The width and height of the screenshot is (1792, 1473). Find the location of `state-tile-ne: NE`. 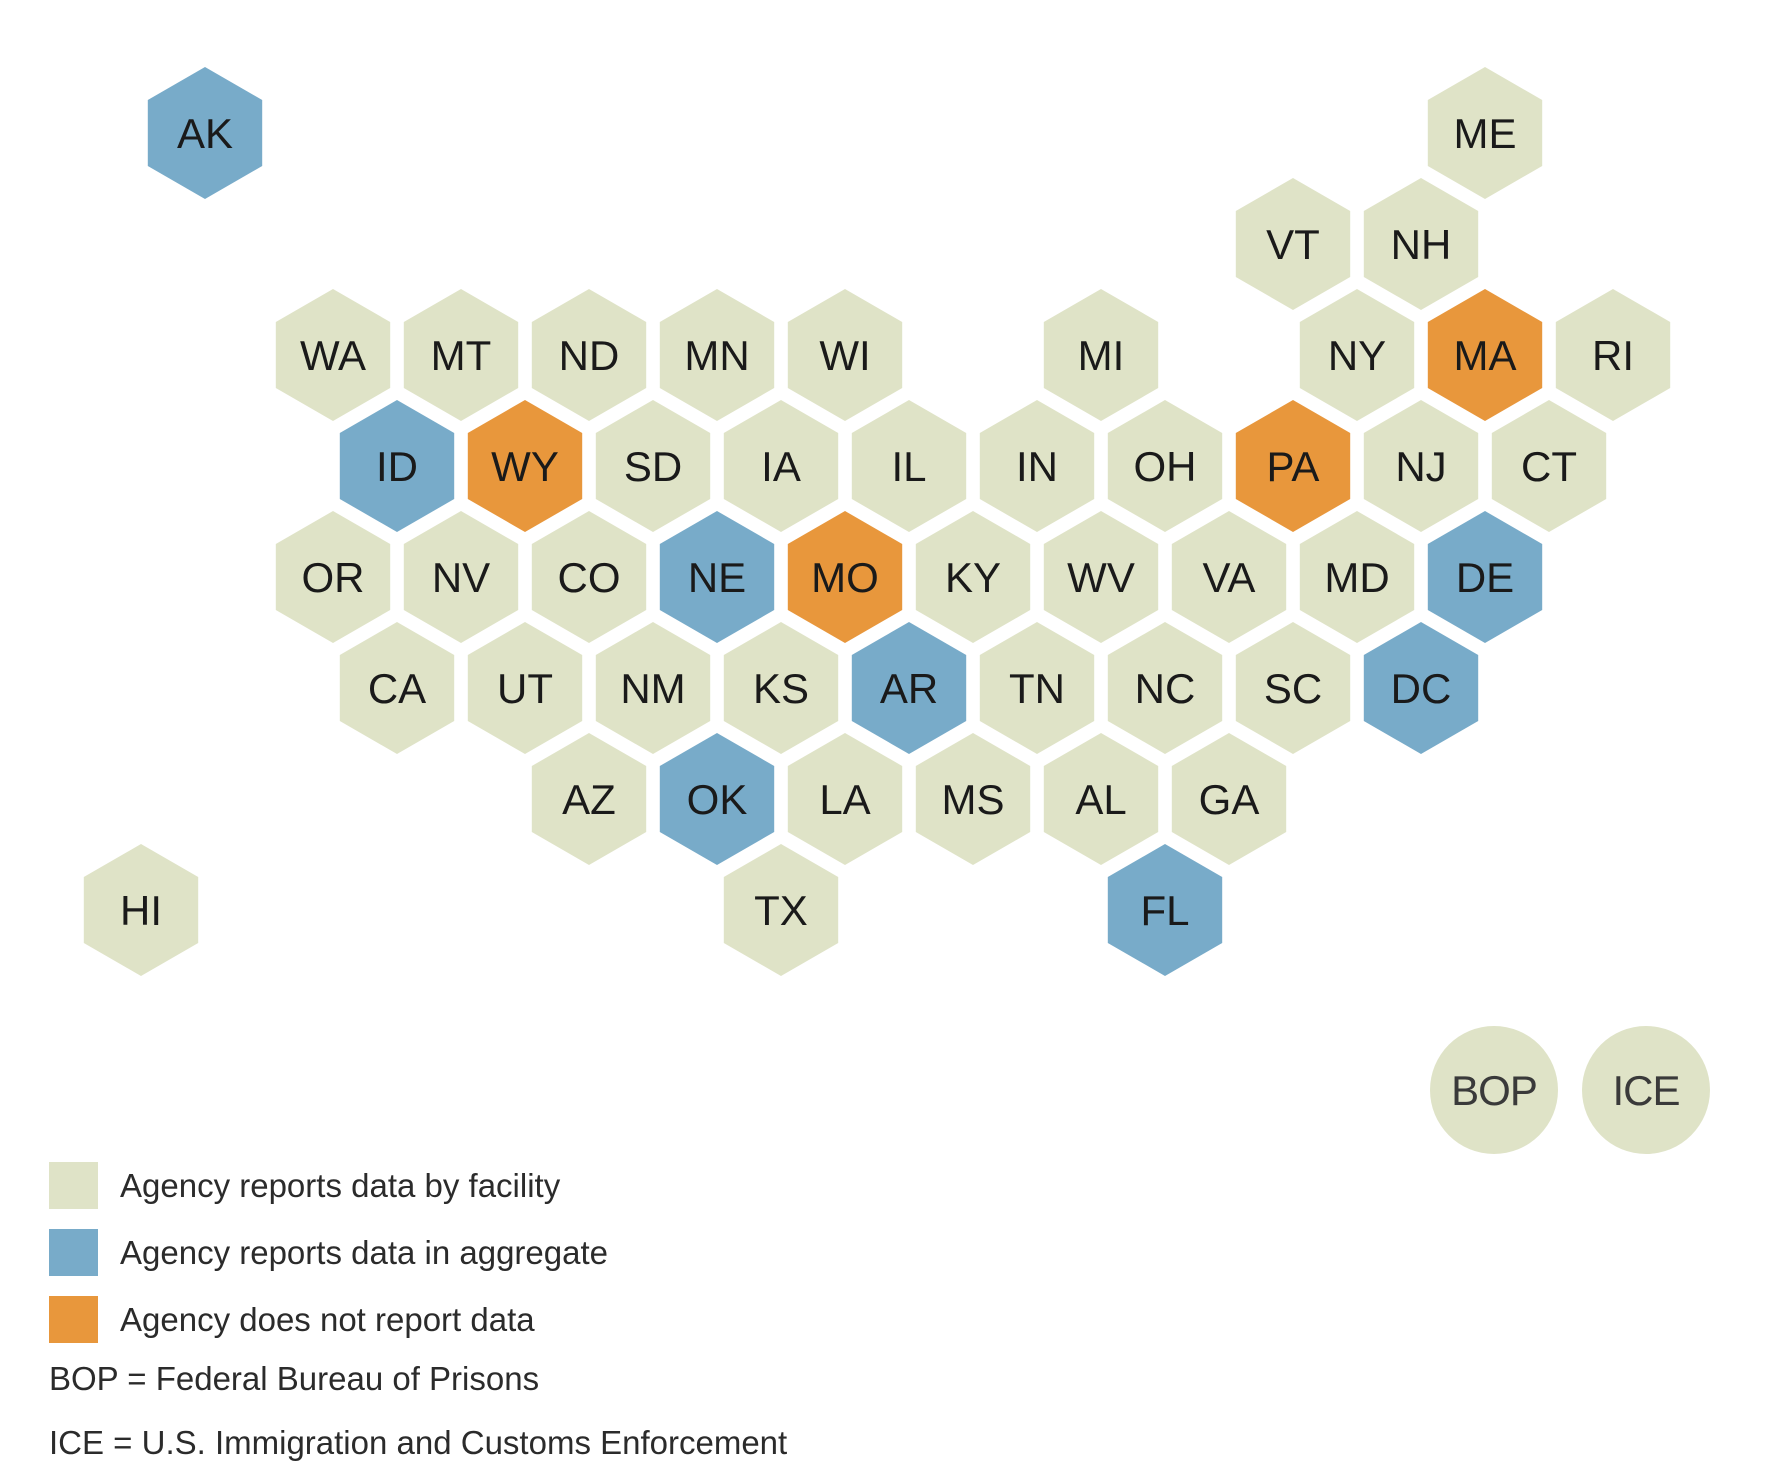

state-tile-ne: NE is located at coordinates (717, 577).